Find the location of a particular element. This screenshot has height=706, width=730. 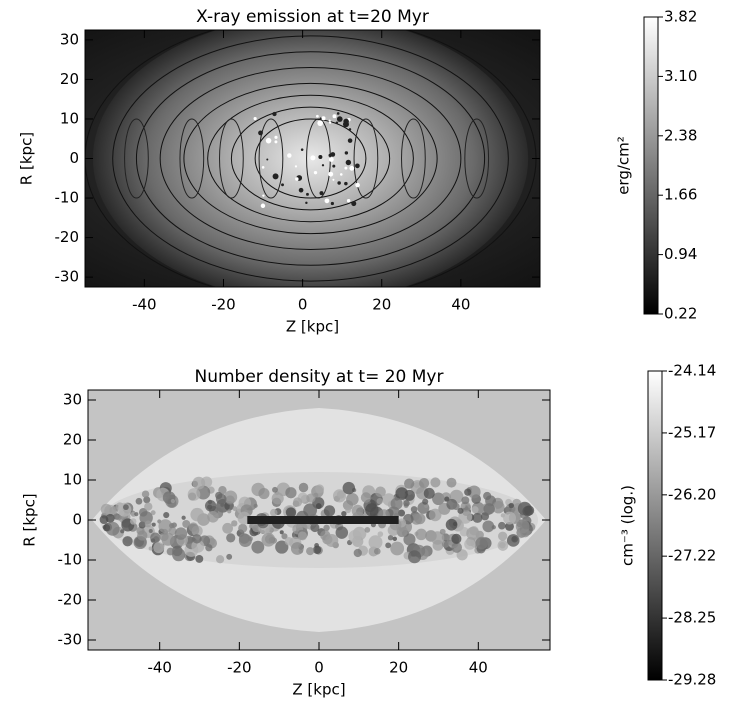

colorbar-tick-label: -24.14 is located at coordinates (692, 371).